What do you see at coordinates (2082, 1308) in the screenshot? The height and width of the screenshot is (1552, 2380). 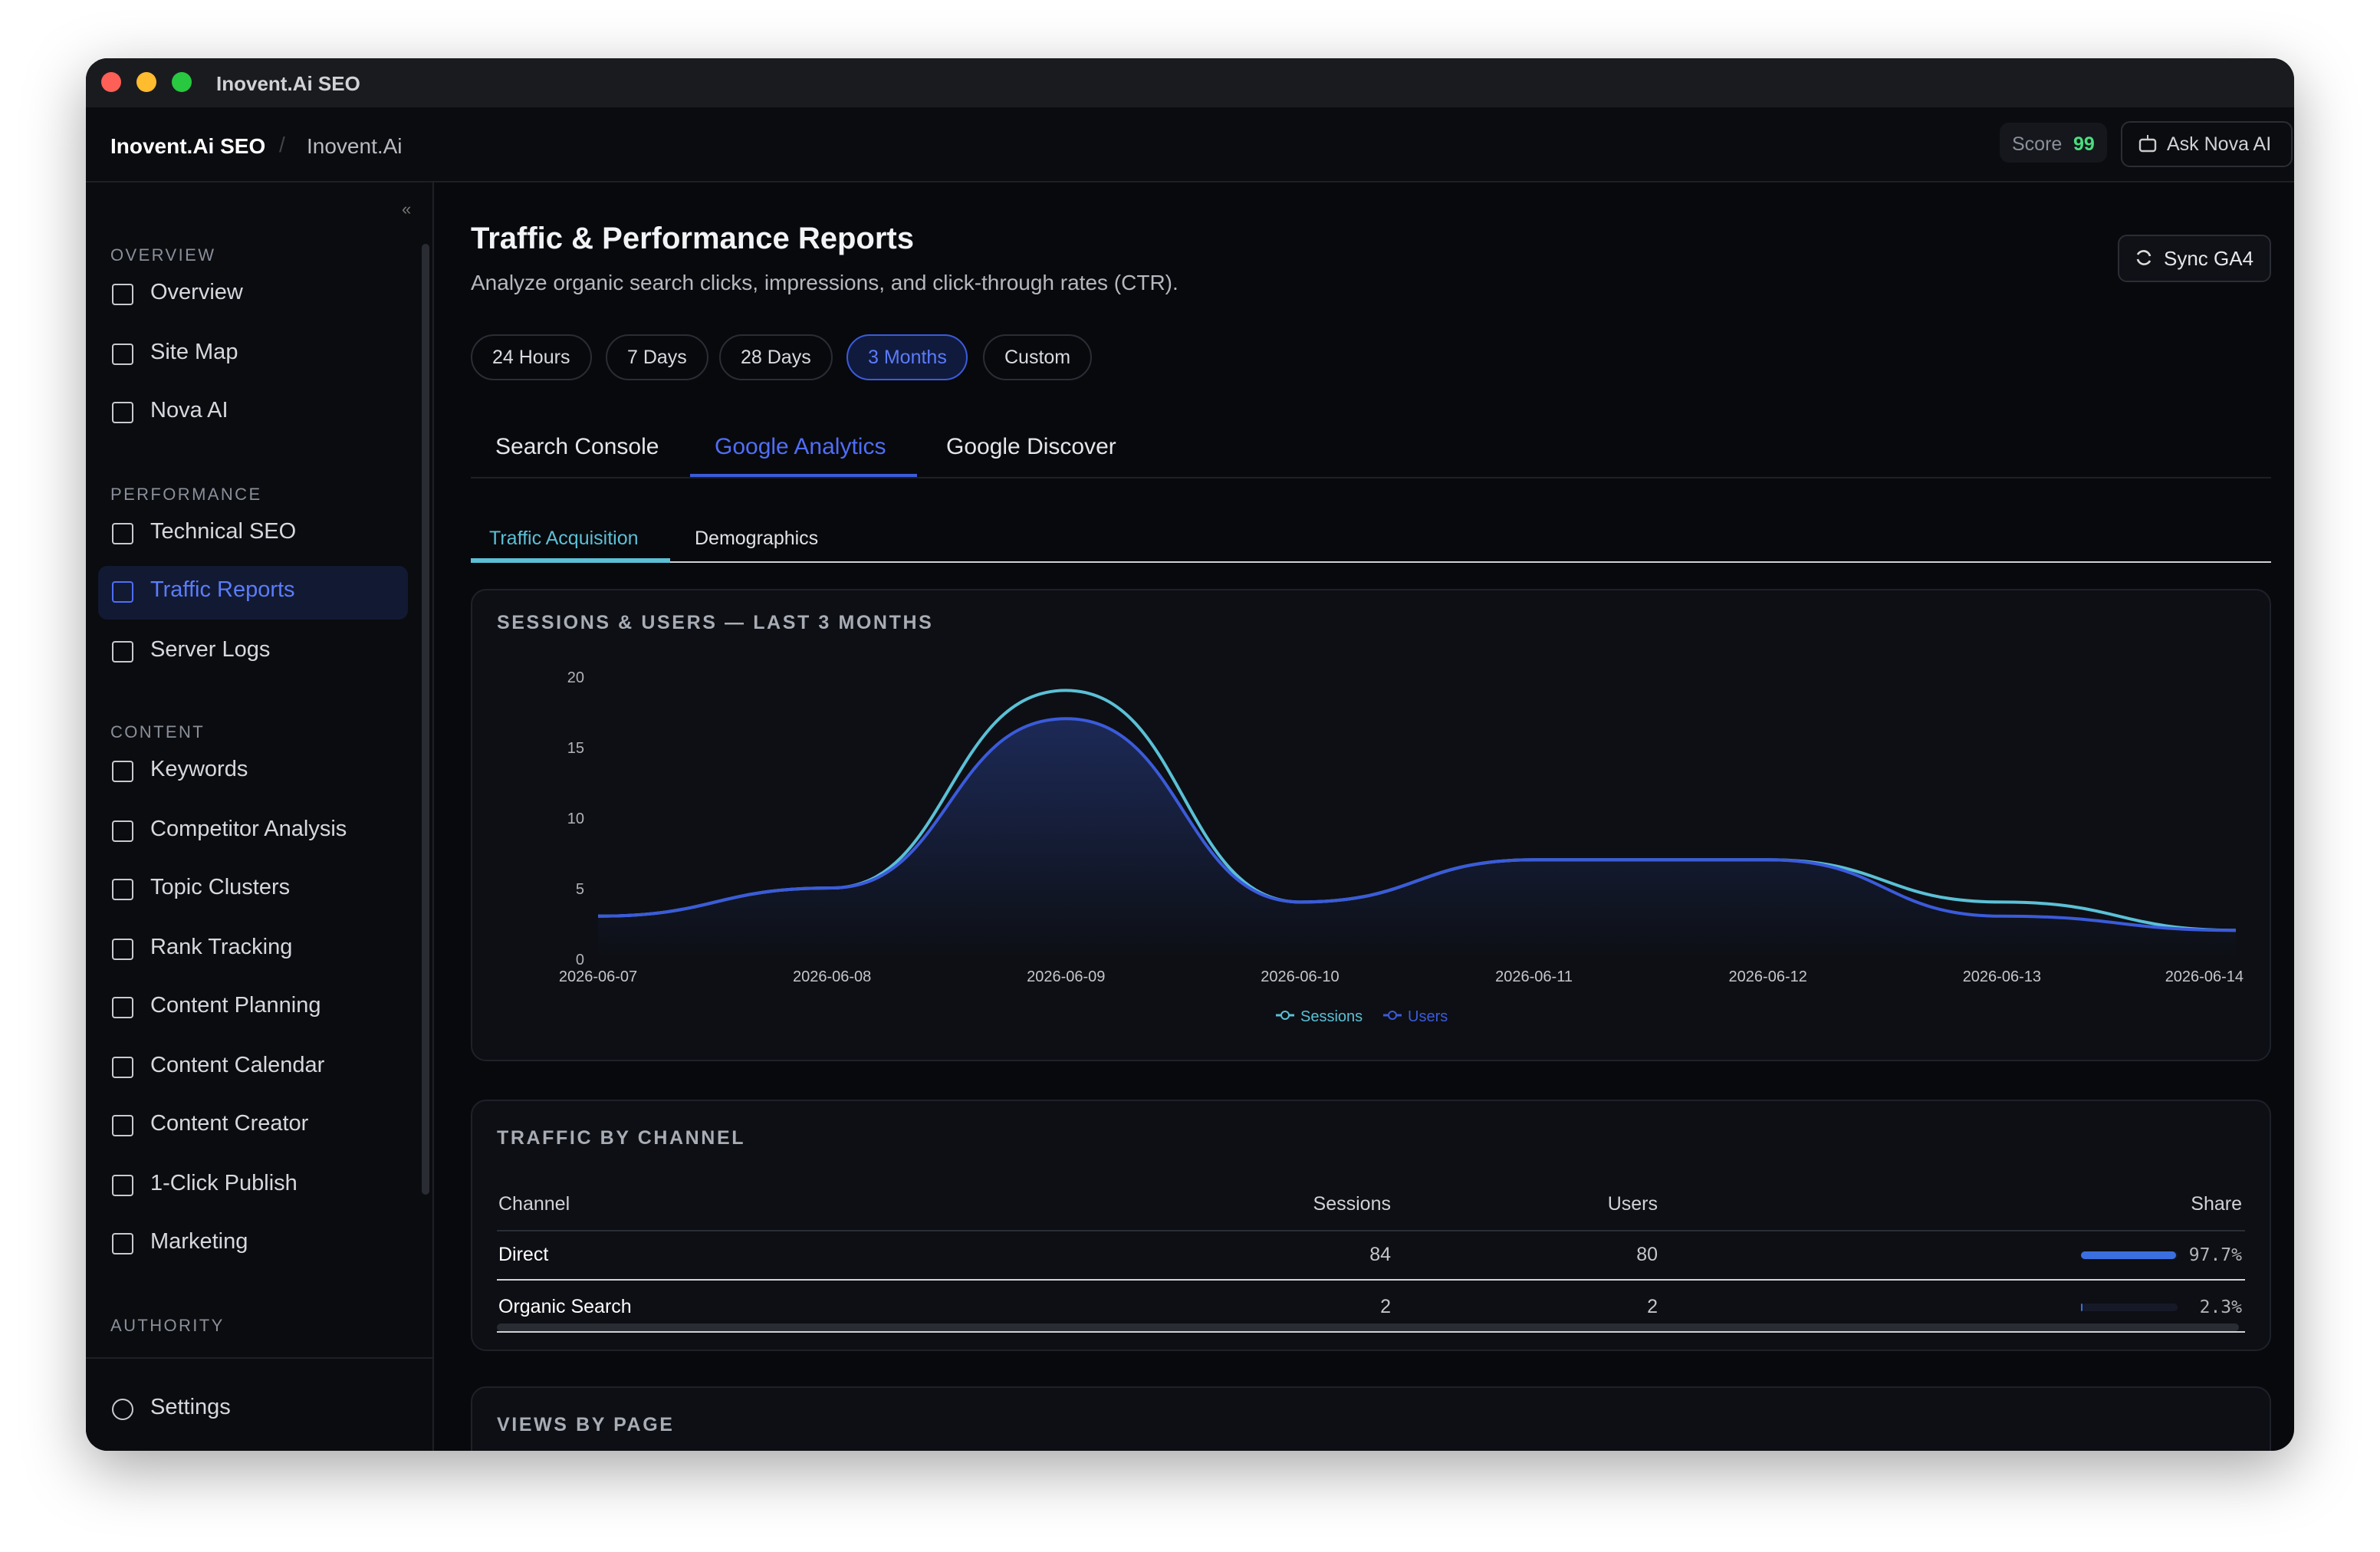 I see `share-bar` at bounding box center [2082, 1308].